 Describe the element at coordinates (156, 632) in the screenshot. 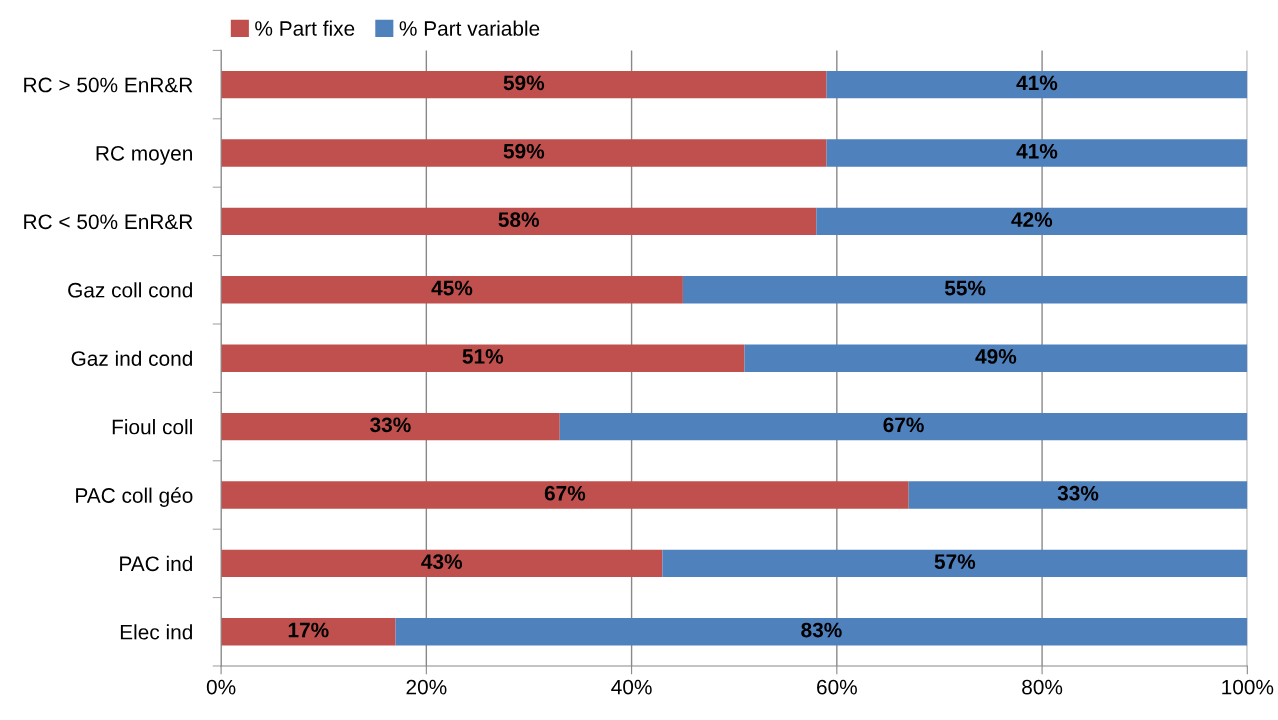

I see `y-tick-label: Elec ind` at that location.